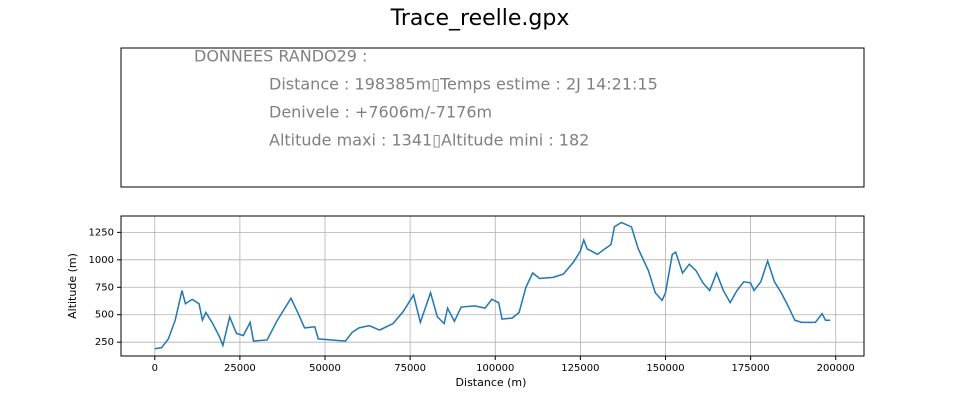 This screenshot has height=404, width=960. Describe the element at coordinates (104, 342) in the screenshot. I see `y-tick-label: 250` at that location.